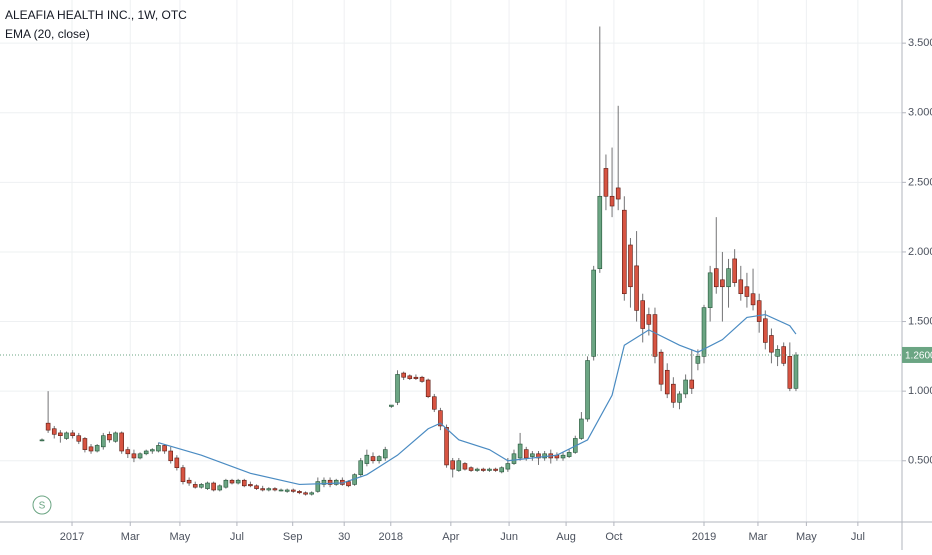 This screenshot has height=555, width=932. I want to click on event-marker, so click(42, 505).